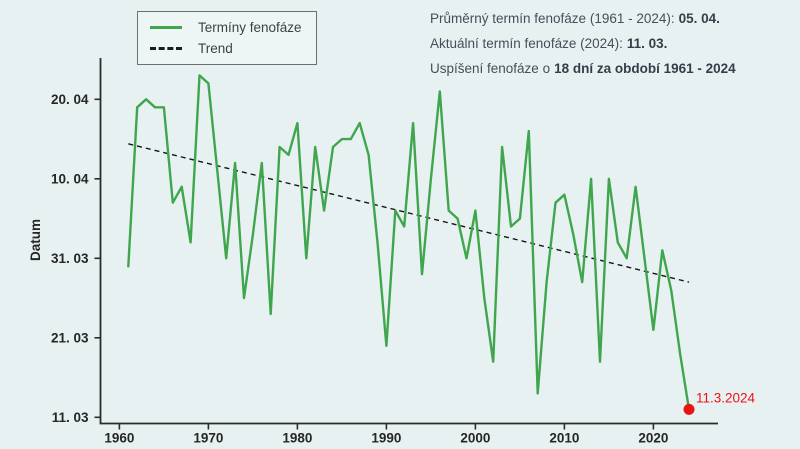  What do you see at coordinates (645, 68) in the screenshot?
I see `stat-shift-value: 18 dní za období 1961 - 2024` at bounding box center [645, 68].